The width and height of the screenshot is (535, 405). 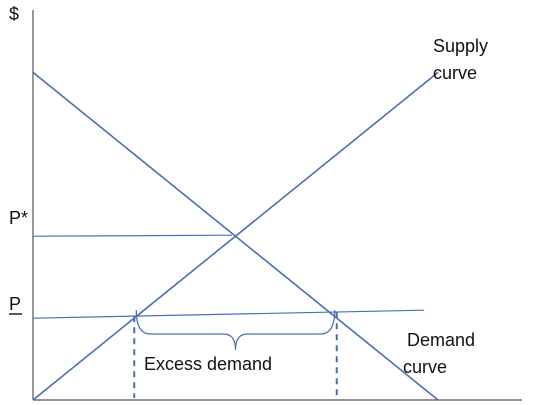 I want to click on demand-curve-label-line1: Demand, so click(x=441, y=340).